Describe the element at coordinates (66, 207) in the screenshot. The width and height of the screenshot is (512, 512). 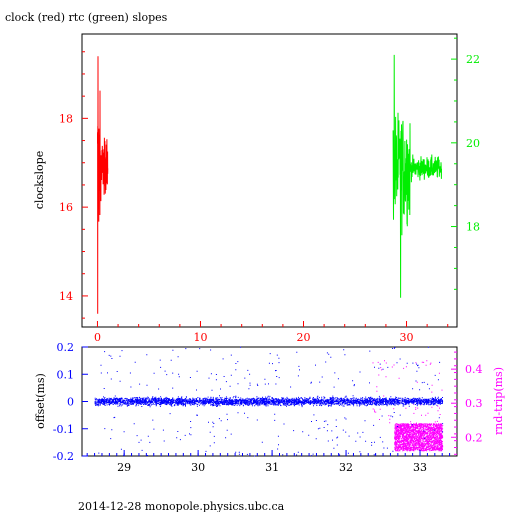
I see `top-y-tick-label: 16` at that location.